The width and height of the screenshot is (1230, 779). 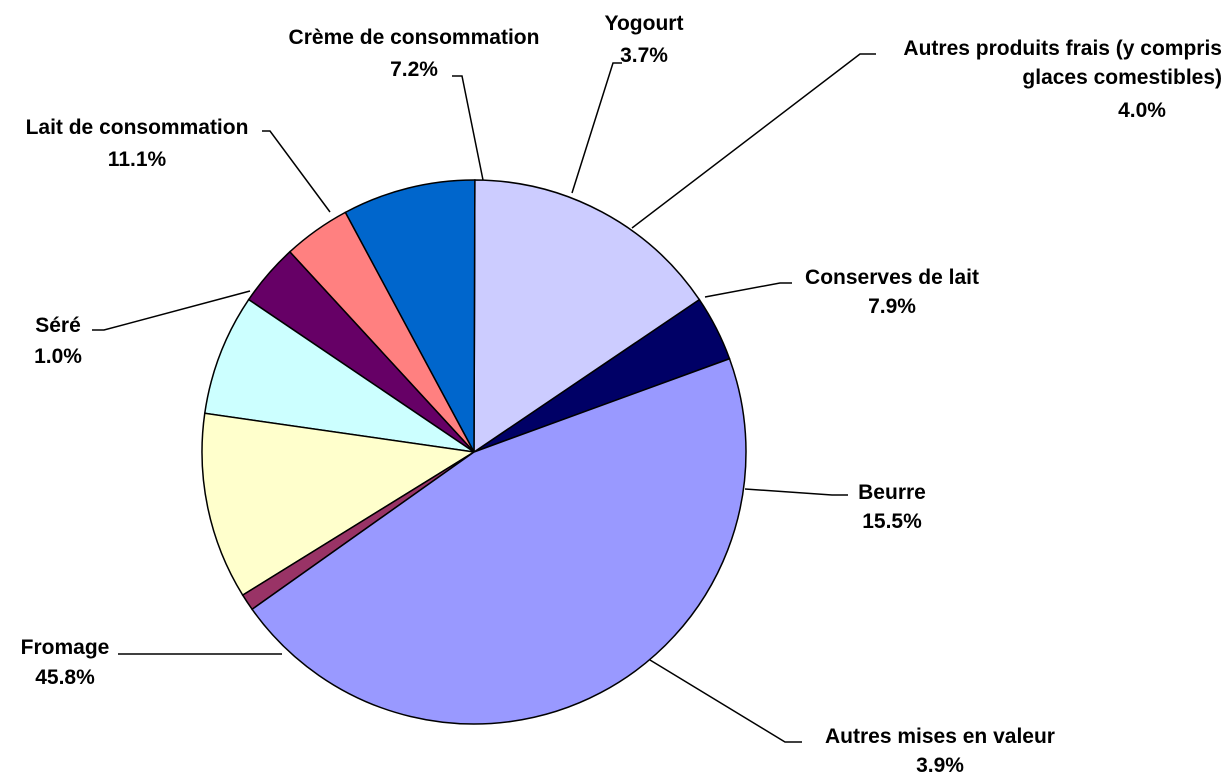 I want to click on slice-percent: 11.1%, so click(x=137, y=159).